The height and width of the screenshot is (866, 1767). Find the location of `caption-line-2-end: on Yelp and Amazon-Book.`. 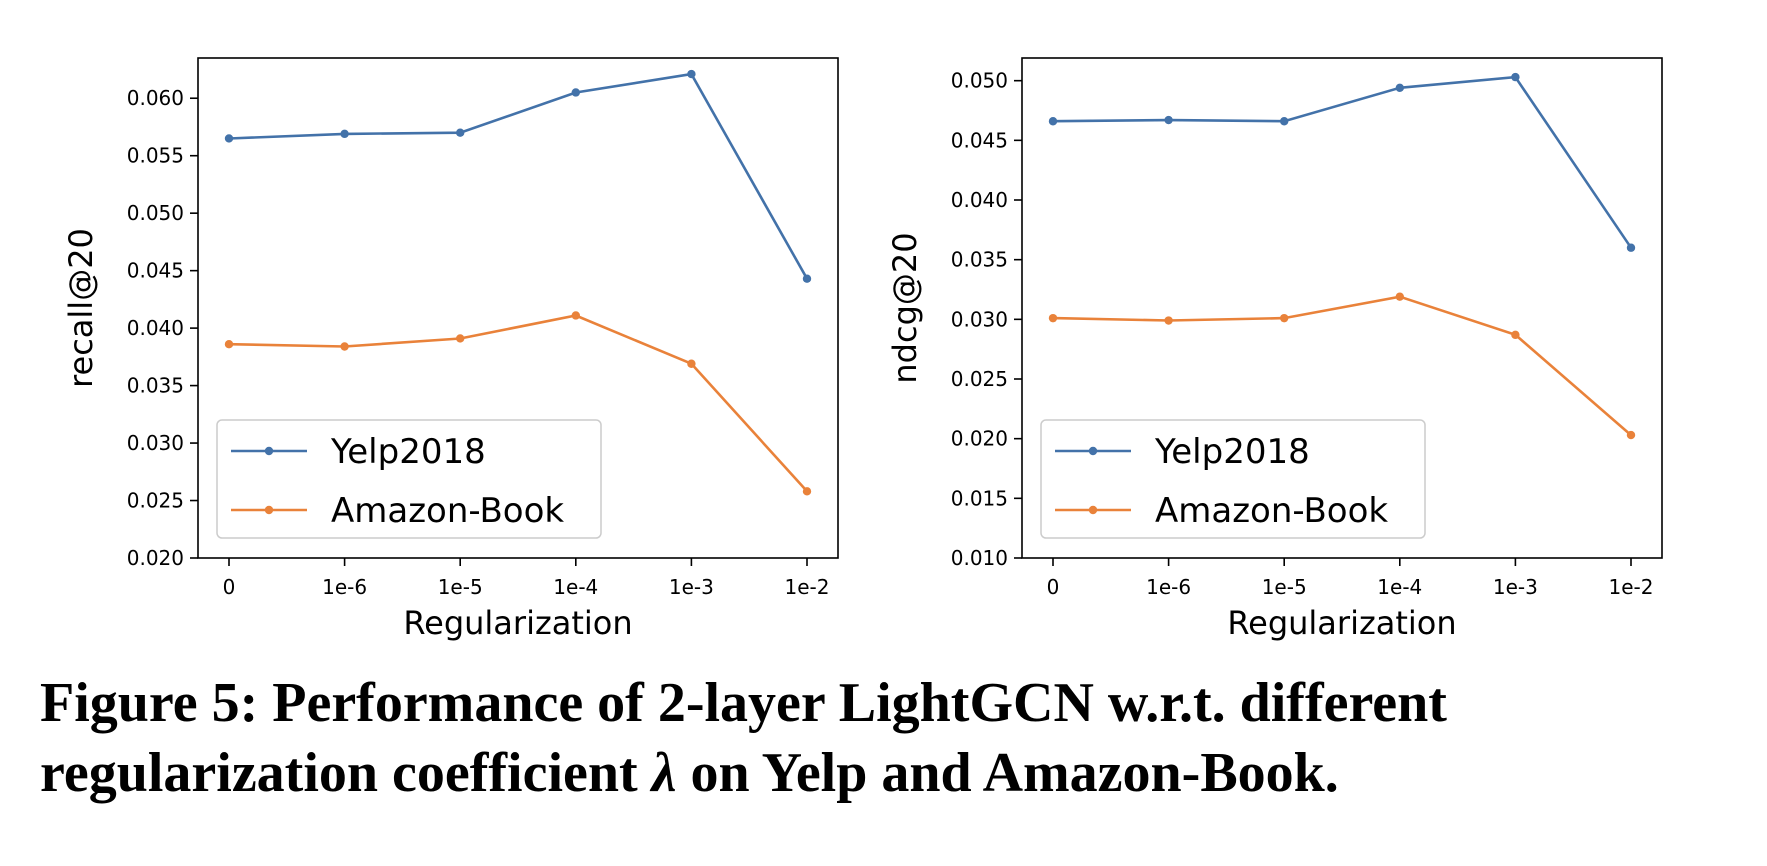

caption-line-2-end: on Yelp and Amazon-Book. is located at coordinates (1007, 773).